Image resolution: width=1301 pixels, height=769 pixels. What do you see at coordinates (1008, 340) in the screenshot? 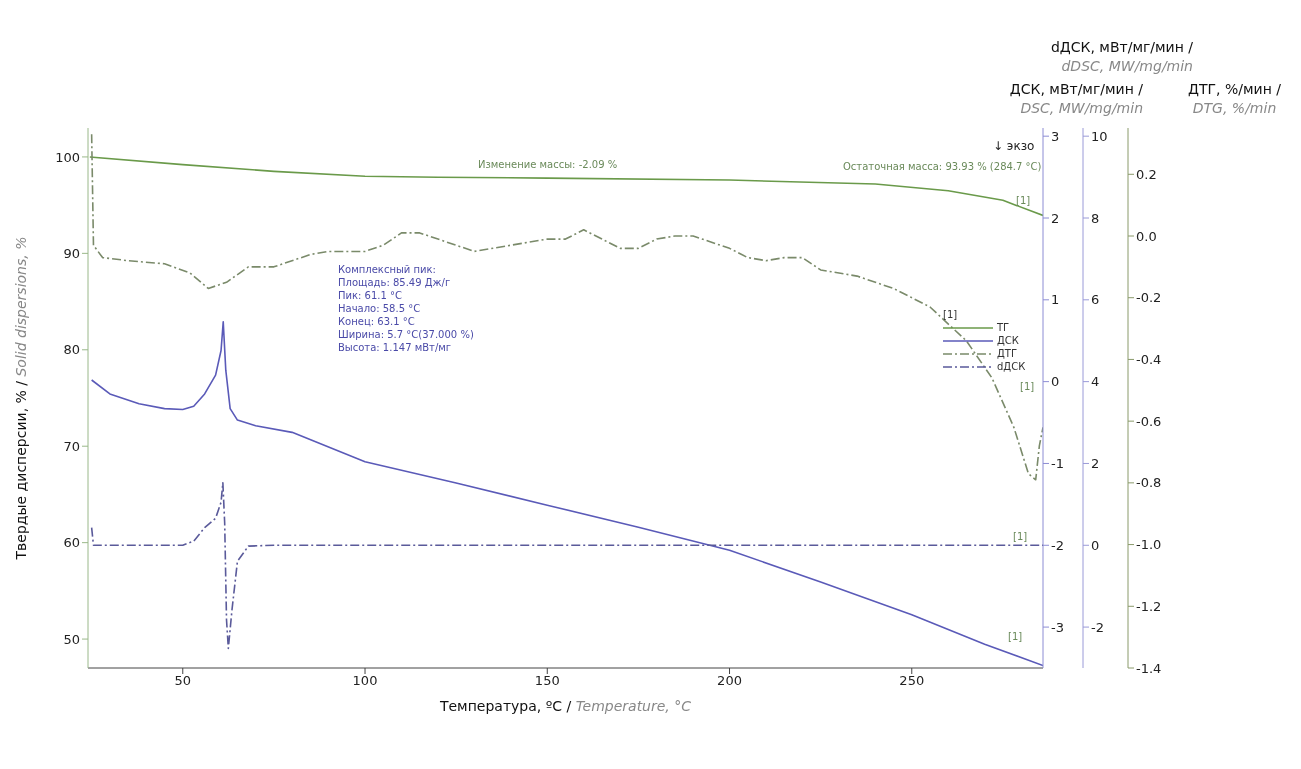
I see `legend-label: ДСК` at bounding box center [1008, 340].